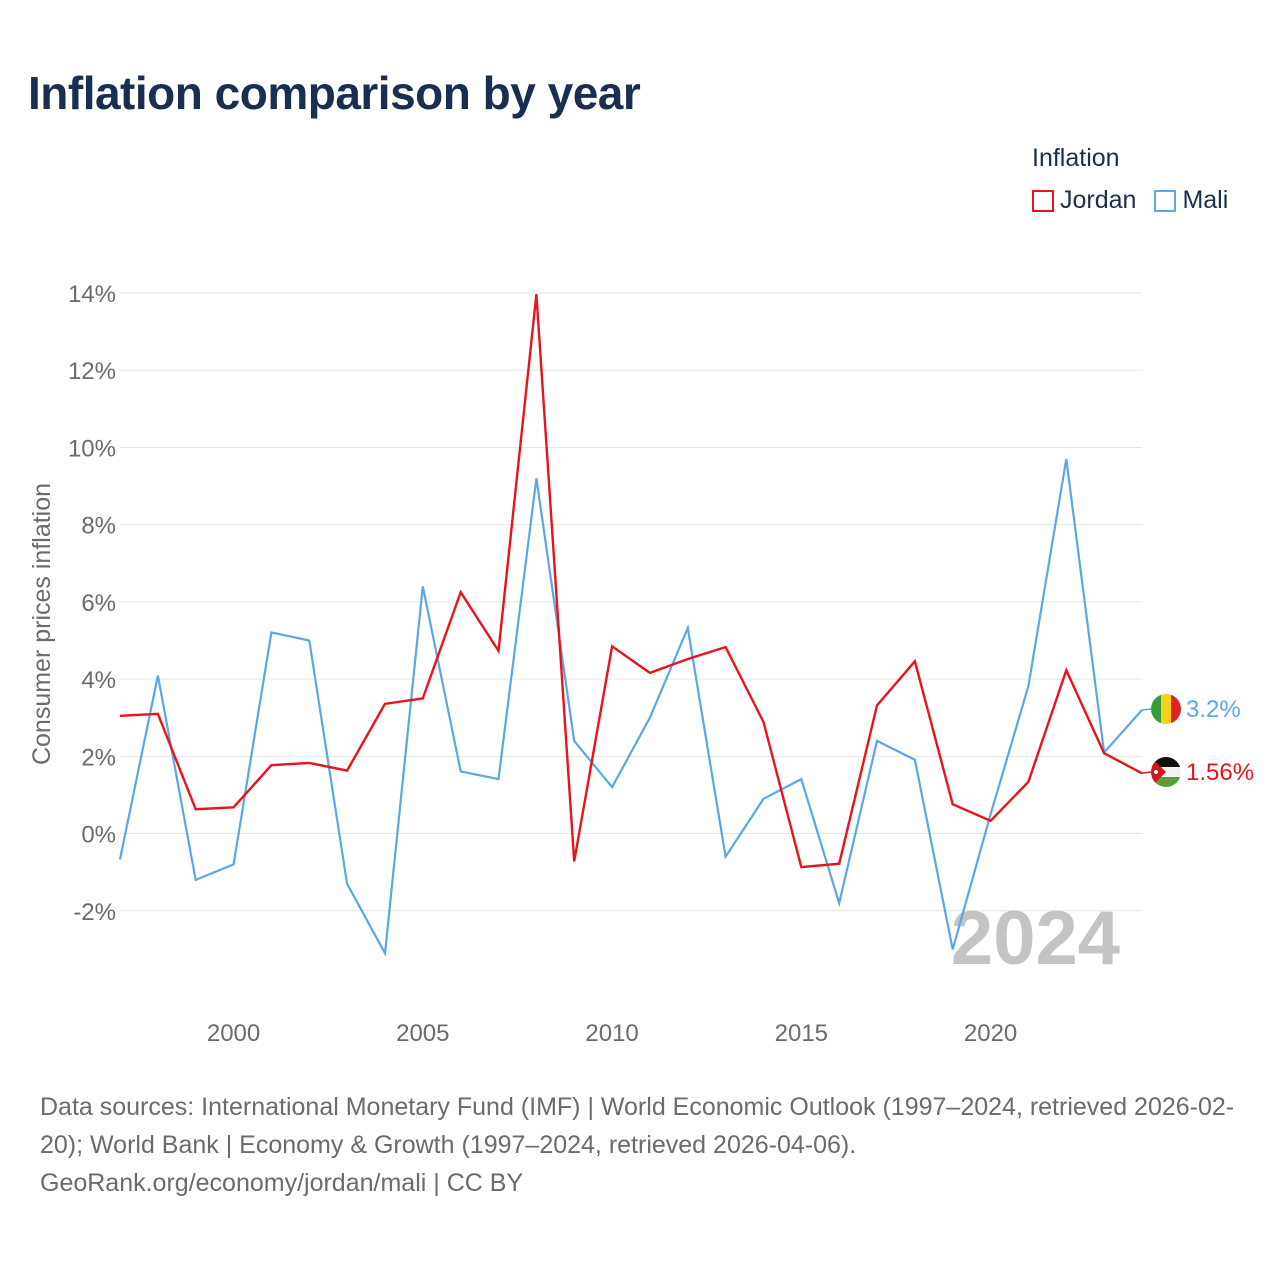 This screenshot has height=1280, width=1280. I want to click on legend-item-jordan: Jordan, so click(1084, 200).